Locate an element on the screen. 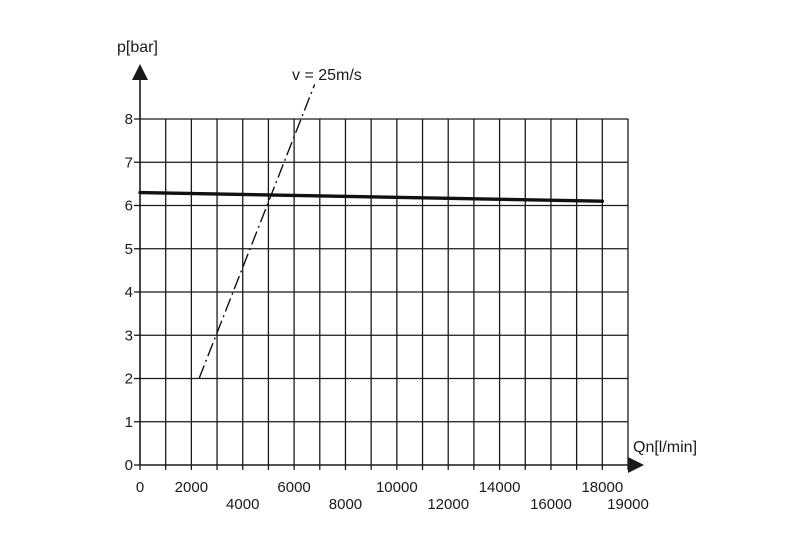 The width and height of the screenshot is (788, 551). x-tick-label: 6000 is located at coordinates (293, 487).